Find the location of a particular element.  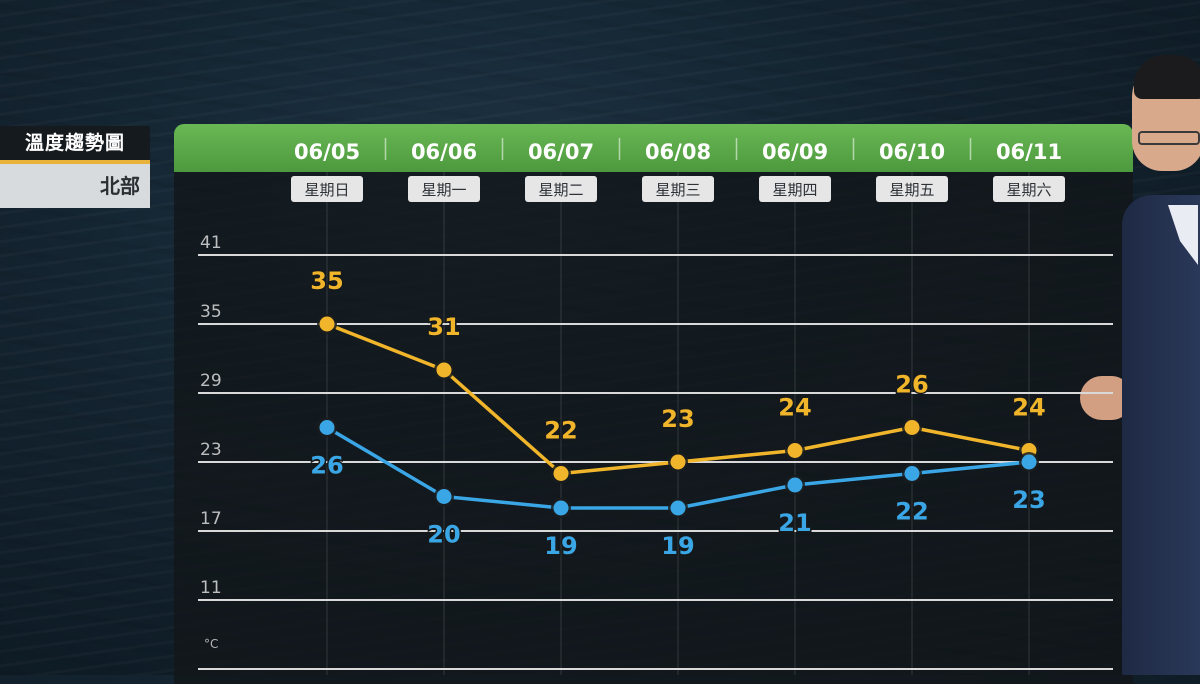

y-tick-label: 11 is located at coordinates (211, 588).